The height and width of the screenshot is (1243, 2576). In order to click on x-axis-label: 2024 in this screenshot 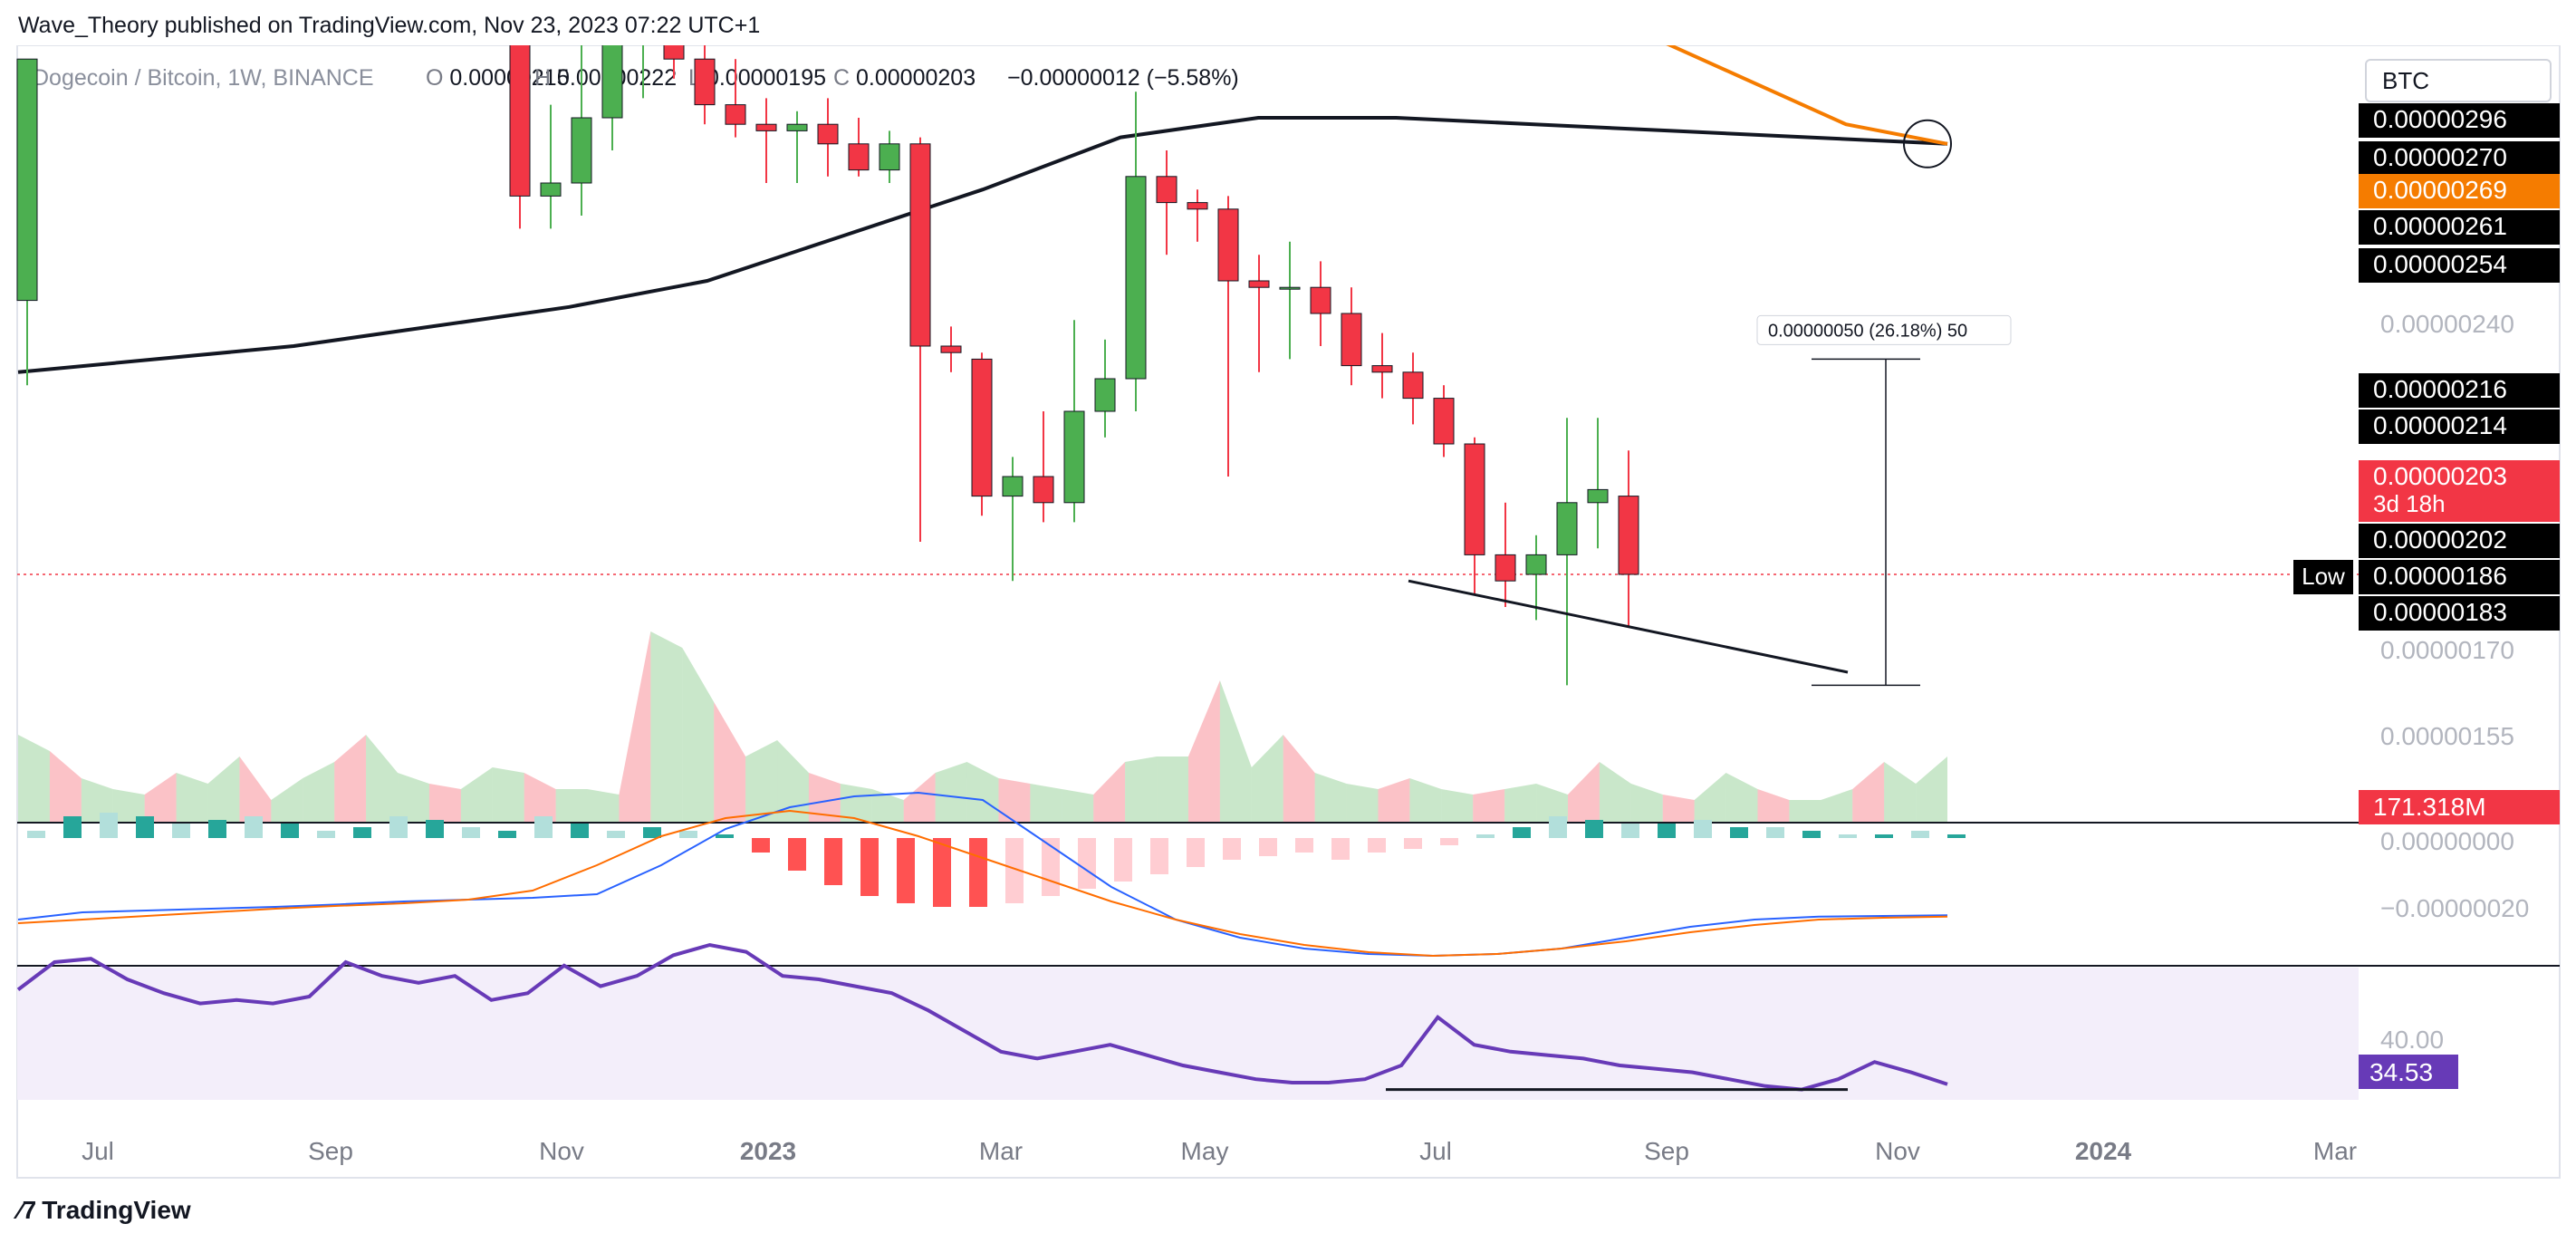, I will do `click(2103, 1151)`.